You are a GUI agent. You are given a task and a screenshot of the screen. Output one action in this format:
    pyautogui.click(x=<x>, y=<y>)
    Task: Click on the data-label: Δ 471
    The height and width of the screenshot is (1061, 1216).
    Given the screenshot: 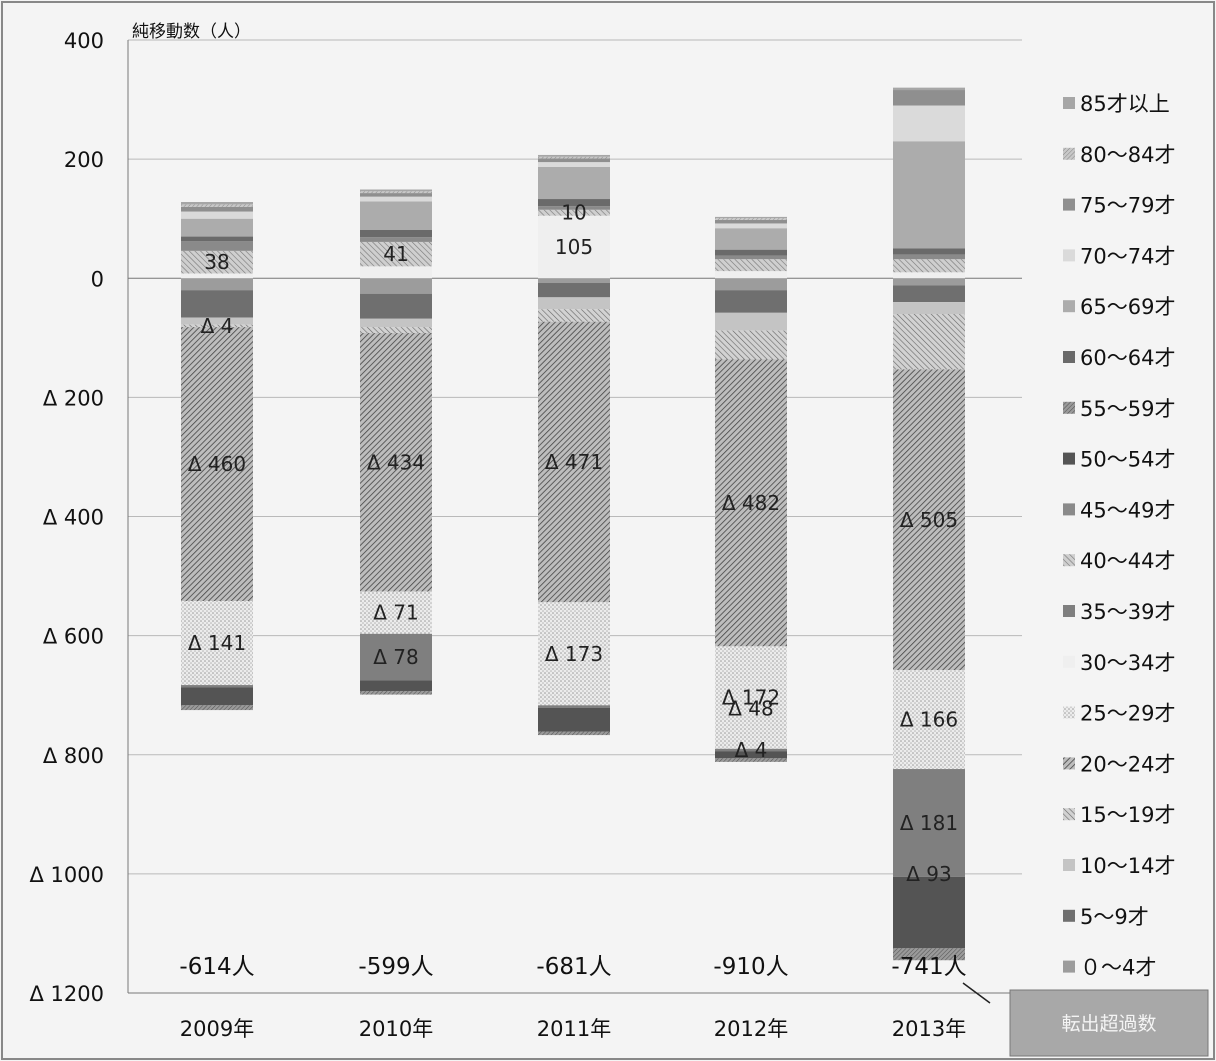 What is the action you would take?
    pyautogui.click(x=574, y=462)
    